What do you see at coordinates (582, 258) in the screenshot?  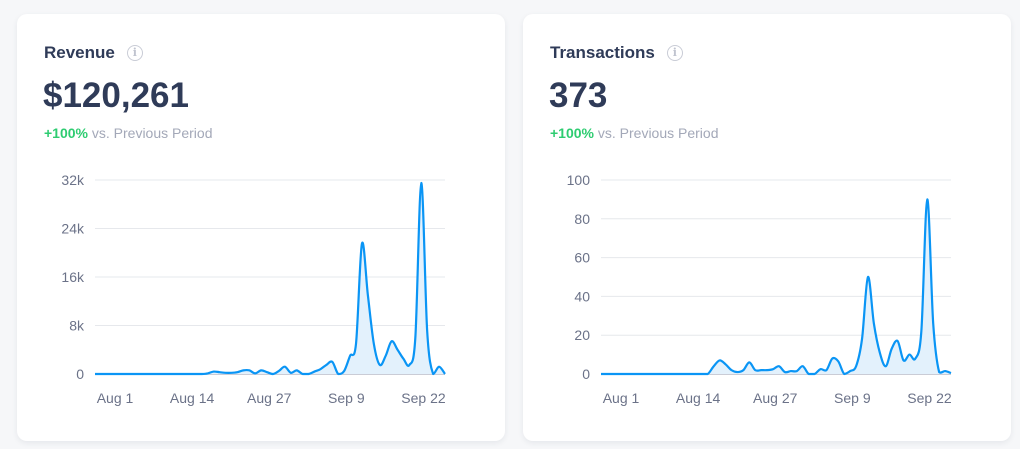 I see `y-tick-label: 60` at bounding box center [582, 258].